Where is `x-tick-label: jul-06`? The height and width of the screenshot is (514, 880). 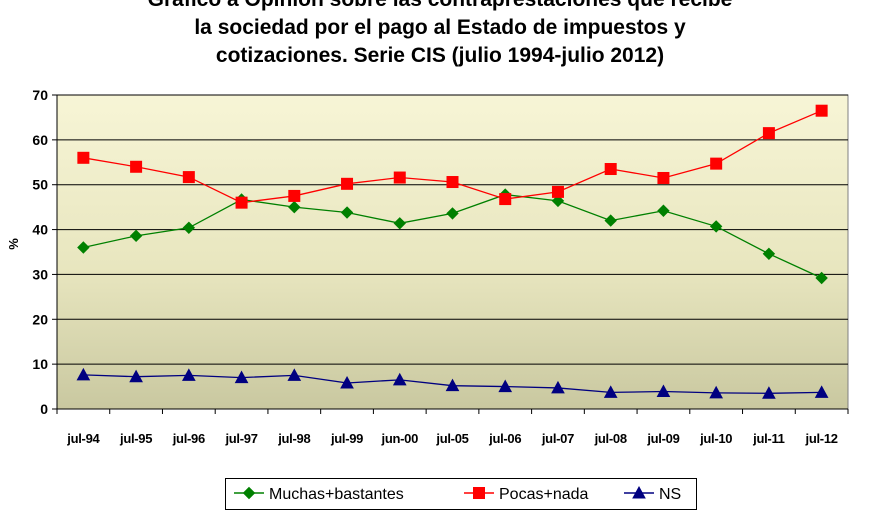
x-tick-label: jul-06 is located at coordinates (504, 438).